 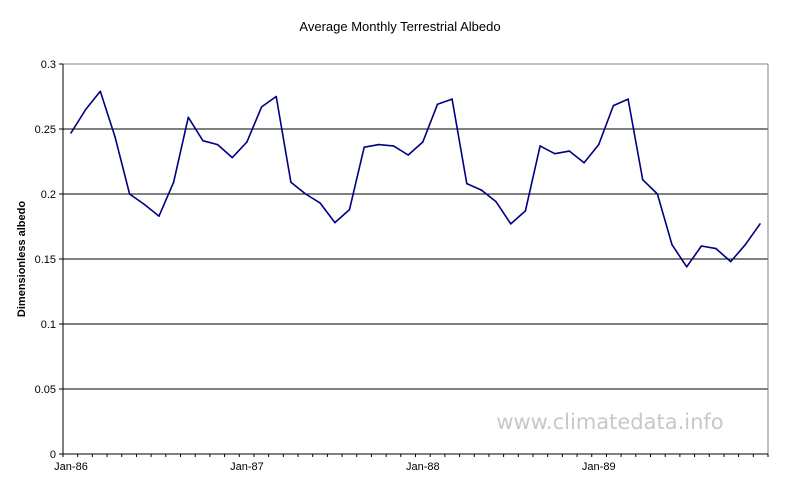 I want to click on y-tick-label: 0.05, so click(x=45, y=390).